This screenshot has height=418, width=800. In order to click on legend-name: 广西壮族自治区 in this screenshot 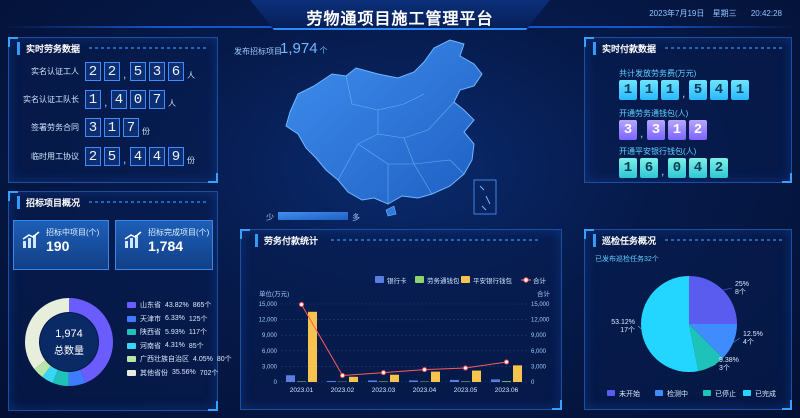, I will do `click(164, 359)`.